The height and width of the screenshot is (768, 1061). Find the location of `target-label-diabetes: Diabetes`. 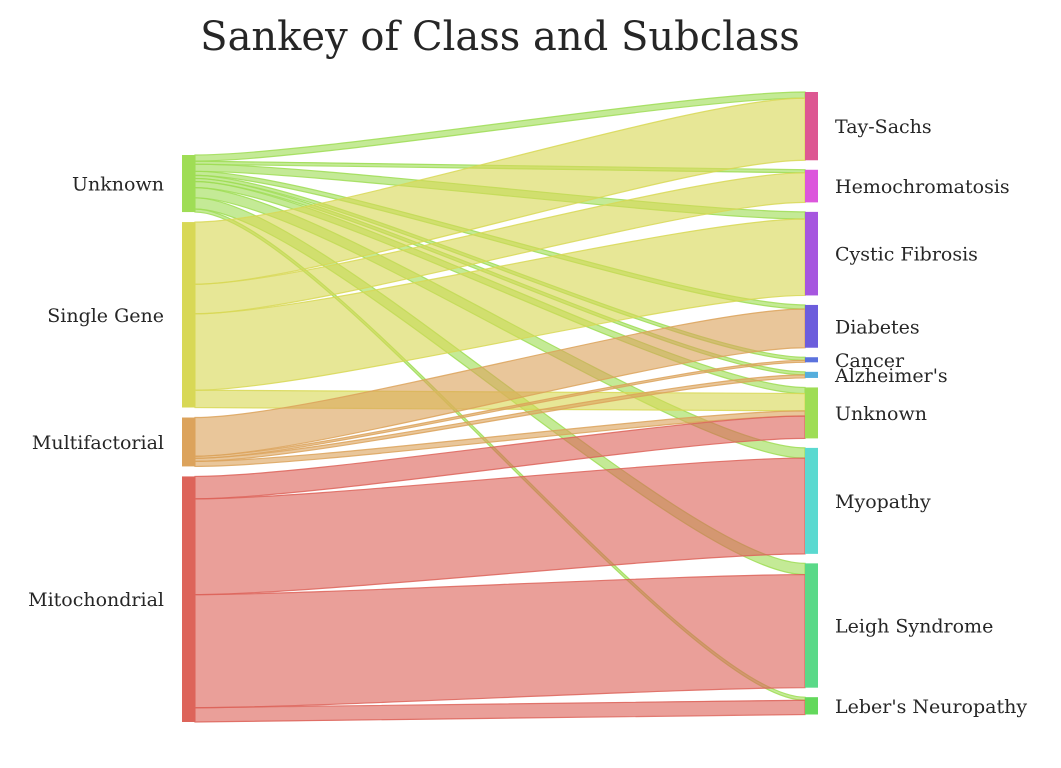

target-label-diabetes: Diabetes is located at coordinates (877, 327).